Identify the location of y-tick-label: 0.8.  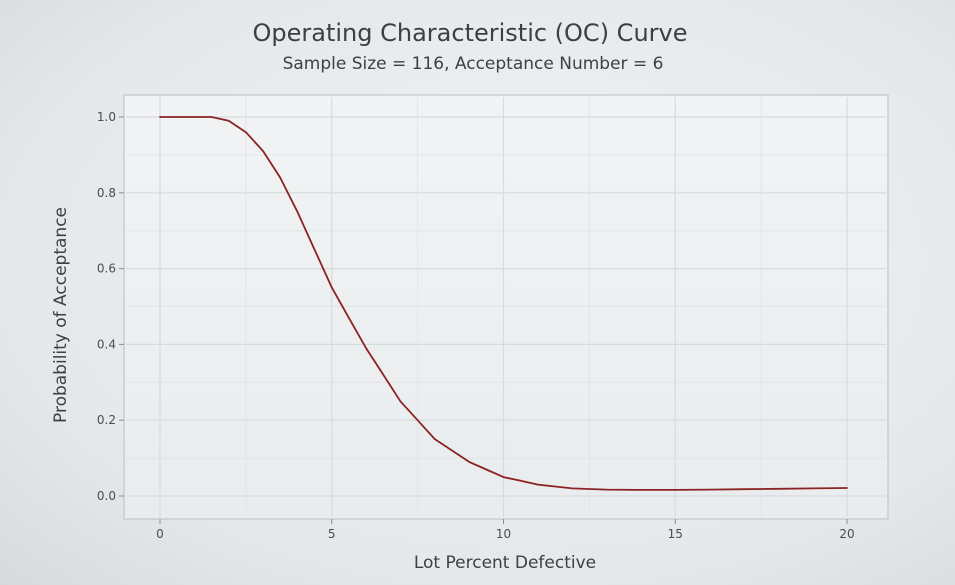
(106, 193).